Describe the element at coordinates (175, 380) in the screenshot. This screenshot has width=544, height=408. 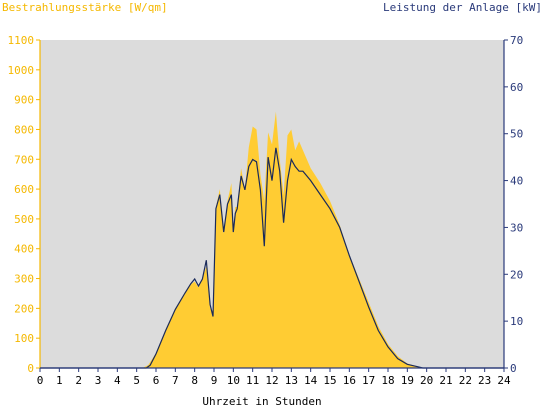
I see `x-tick-label: 7` at that location.